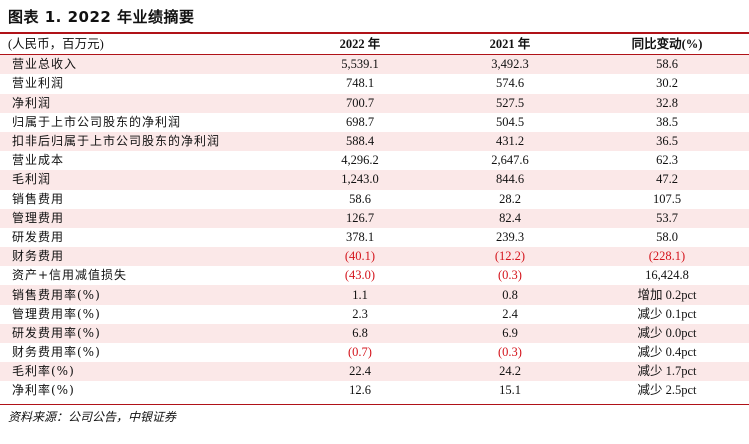 The image size is (749, 444). I want to click on value-yoy: 36.5, so click(667, 141).